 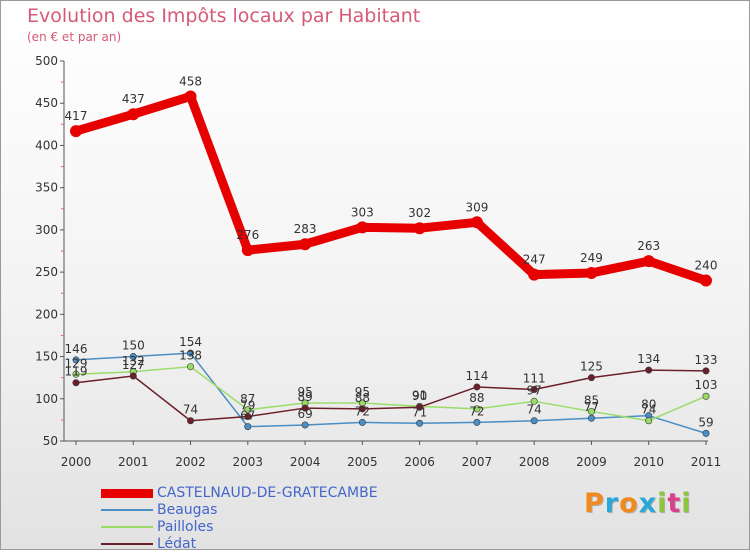 What do you see at coordinates (46, 314) in the screenshot?
I see `y-tick-label: 200` at bounding box center [46, 314].